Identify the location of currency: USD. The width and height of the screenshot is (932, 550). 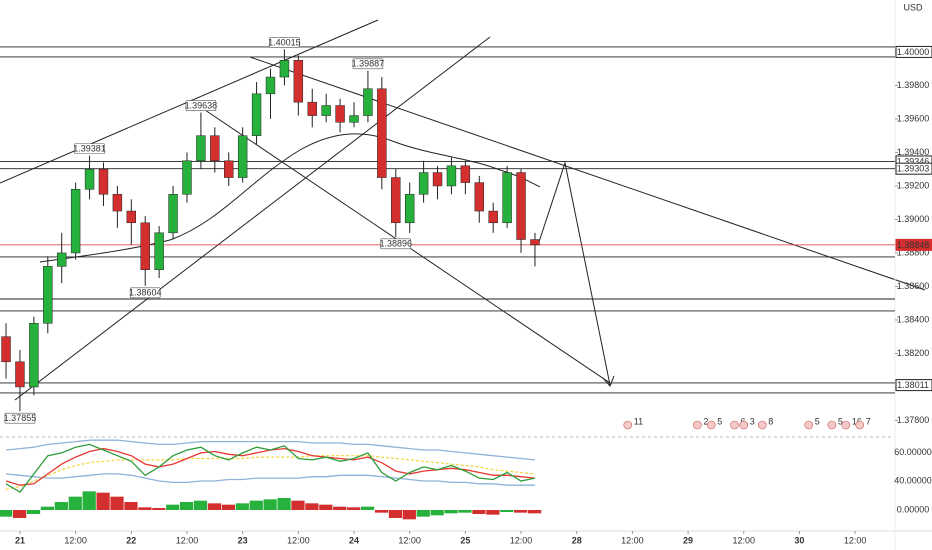
(913, 7).